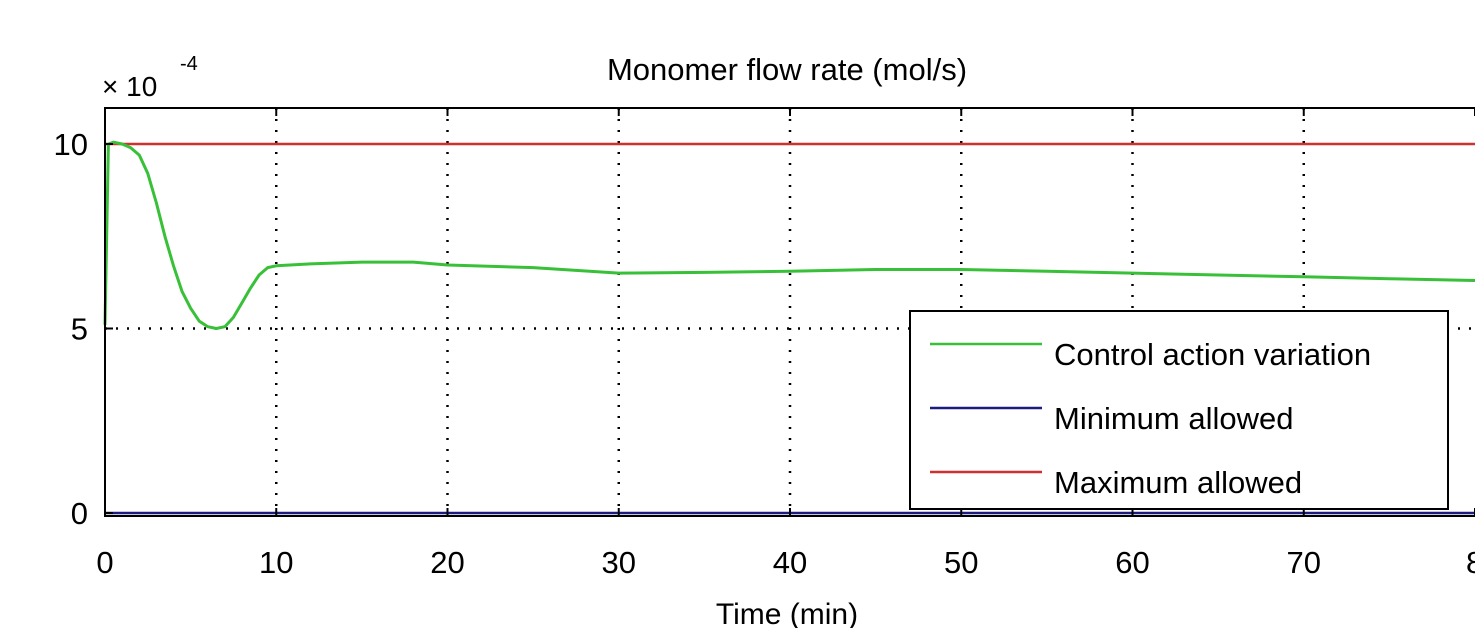  What do you see at coordinates (79, 329) in the screenshot?
I see `y-tick-label: 5` at bounding box center [79, 329].